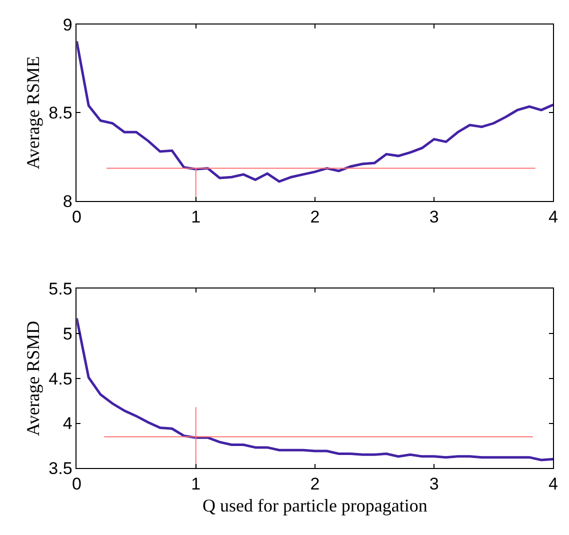 The width and height of the screenshot is (569, 535). Describe the element at coordinates (60, 468) in the screenshot. I see `y-tick-label: 3.5` at that location.